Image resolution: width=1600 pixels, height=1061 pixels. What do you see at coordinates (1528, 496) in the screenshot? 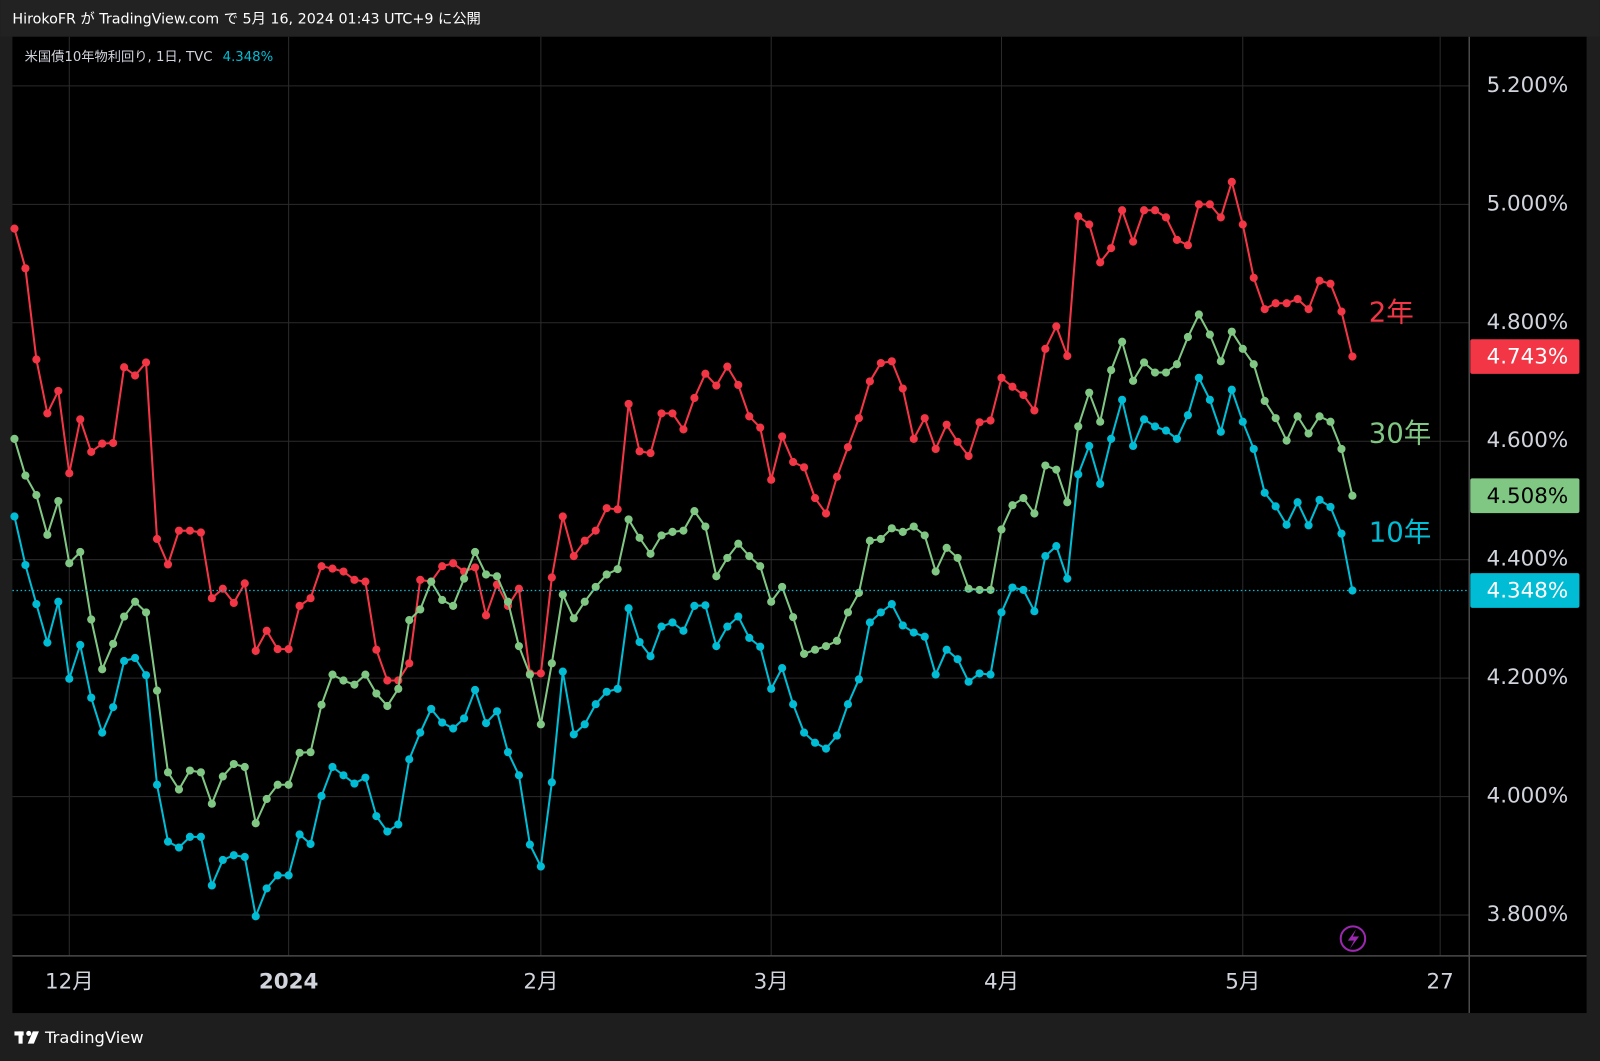
I see `price-badge-label: 4.508%` at bounding box center [1528, 496].